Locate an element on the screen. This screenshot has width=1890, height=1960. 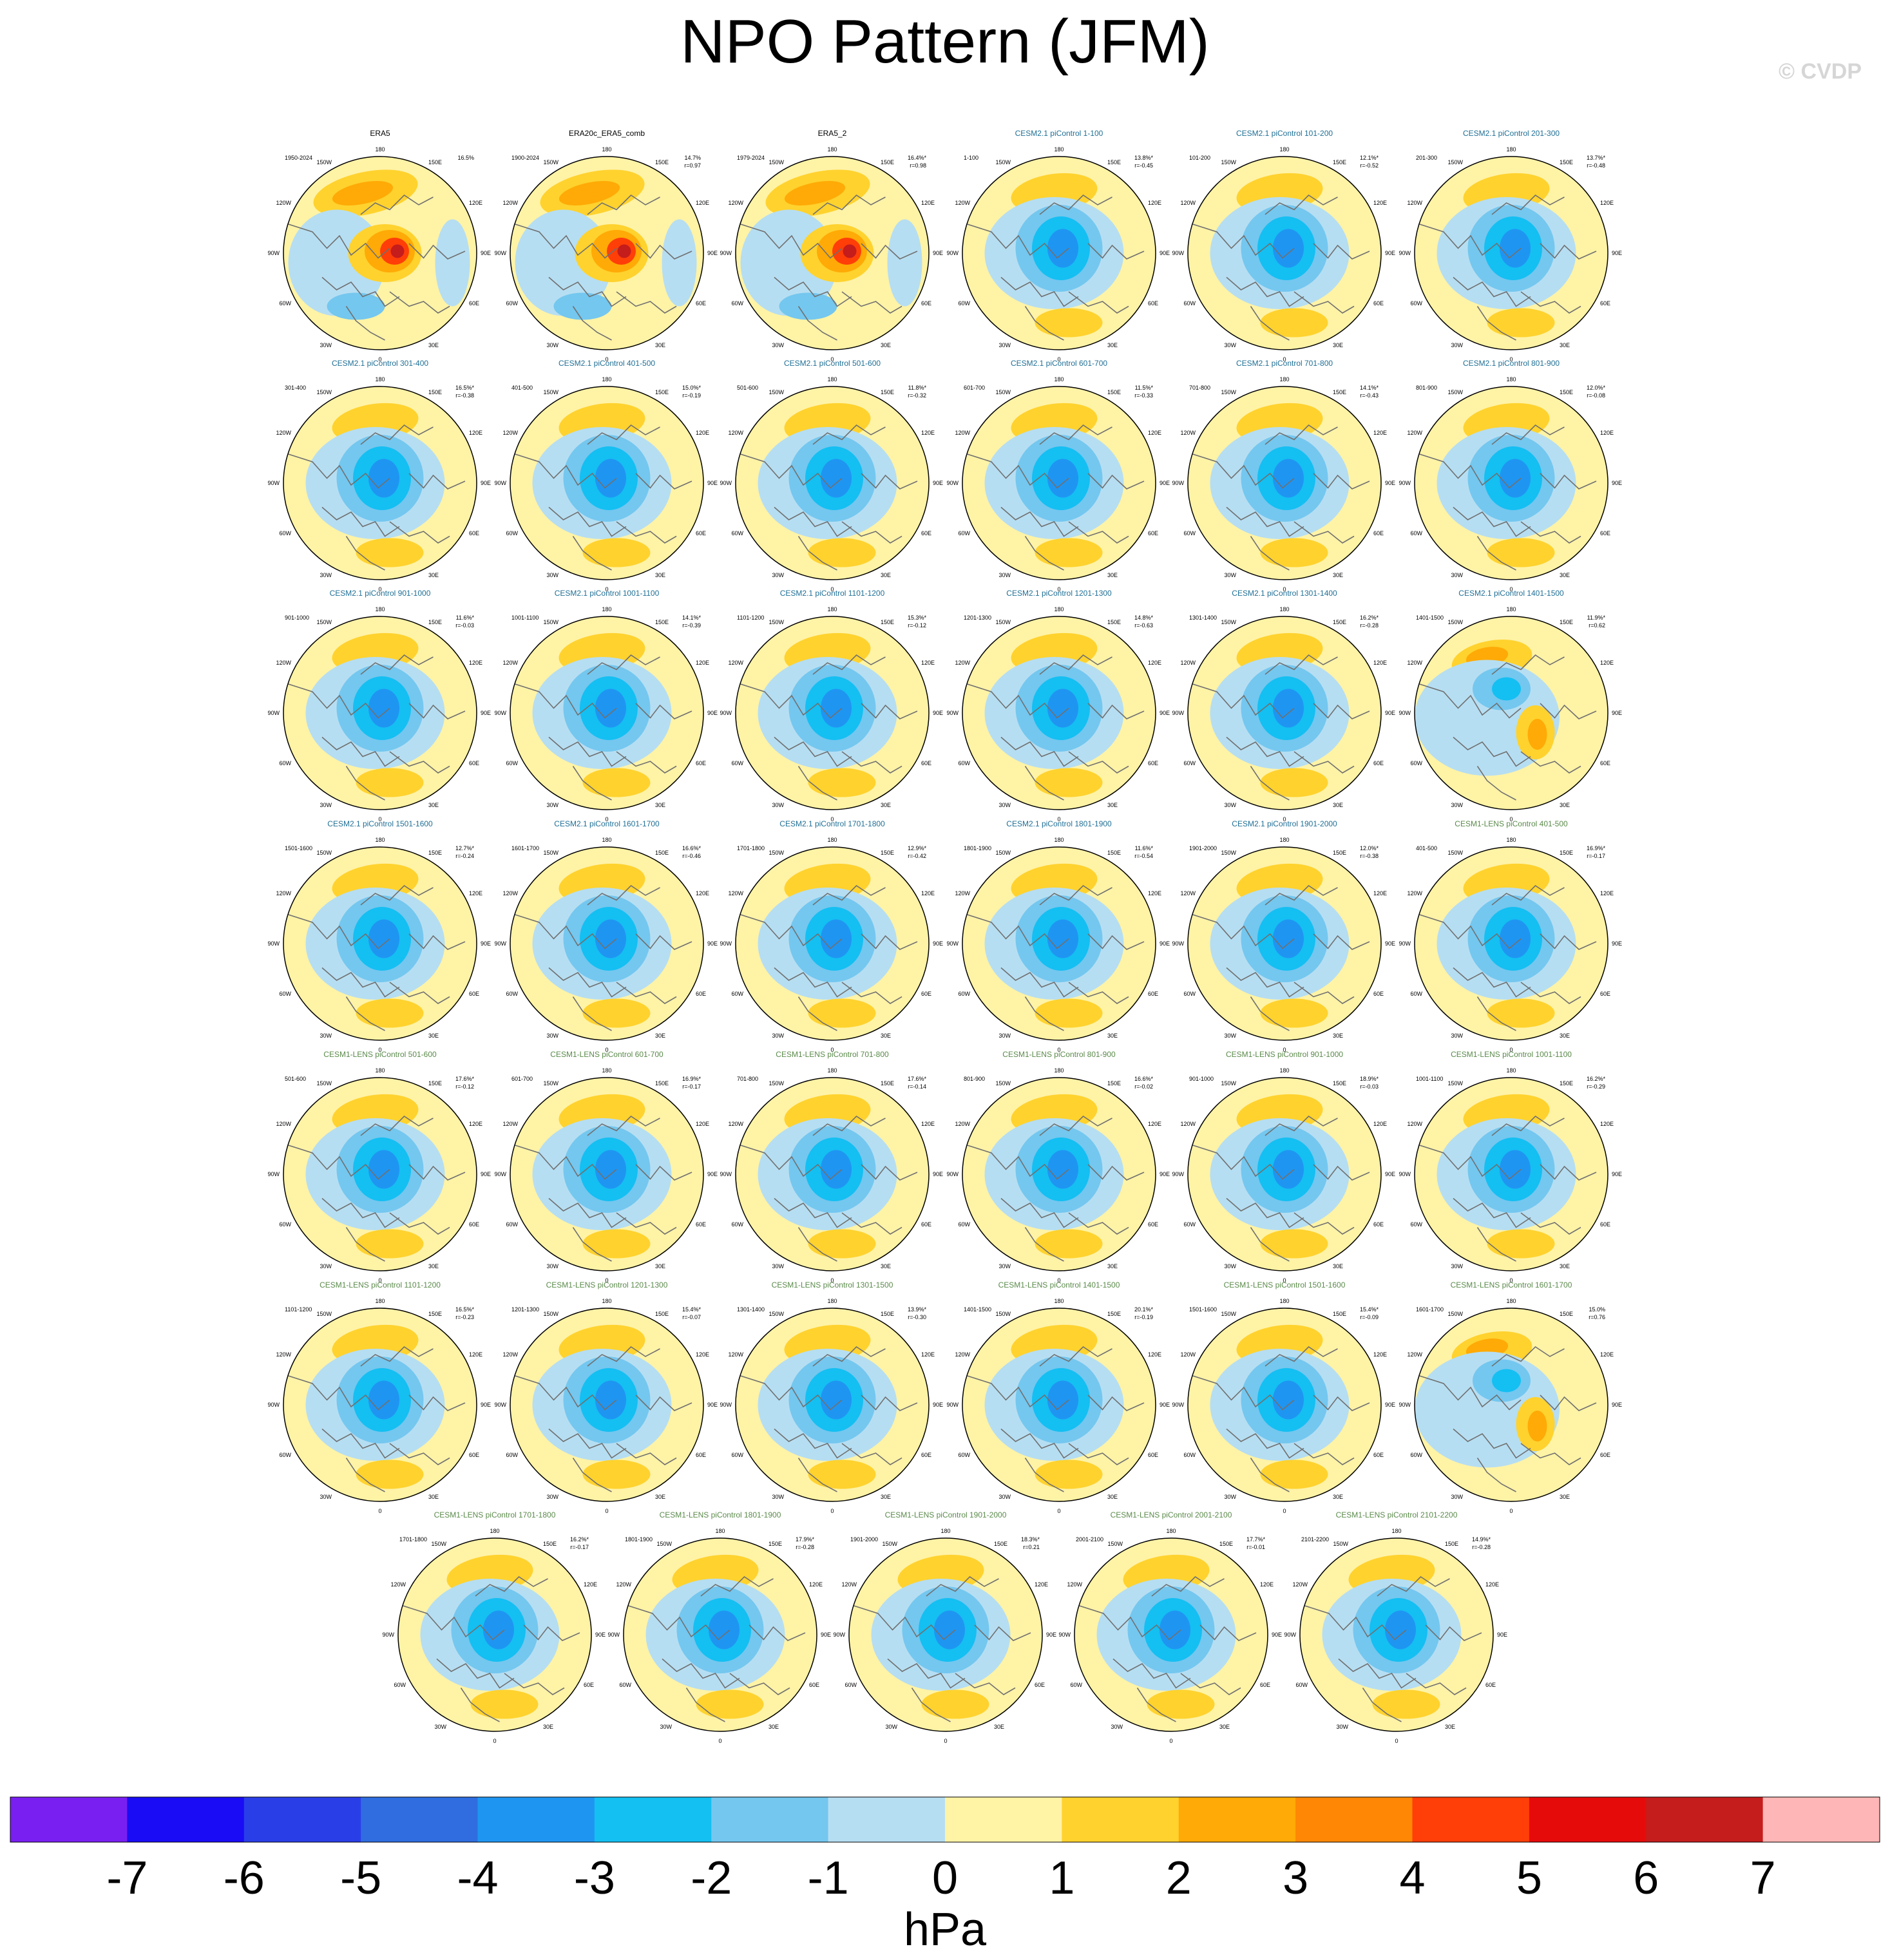
panel-pattern-corr: r=-0.39 is located at coordinates (691, 625).